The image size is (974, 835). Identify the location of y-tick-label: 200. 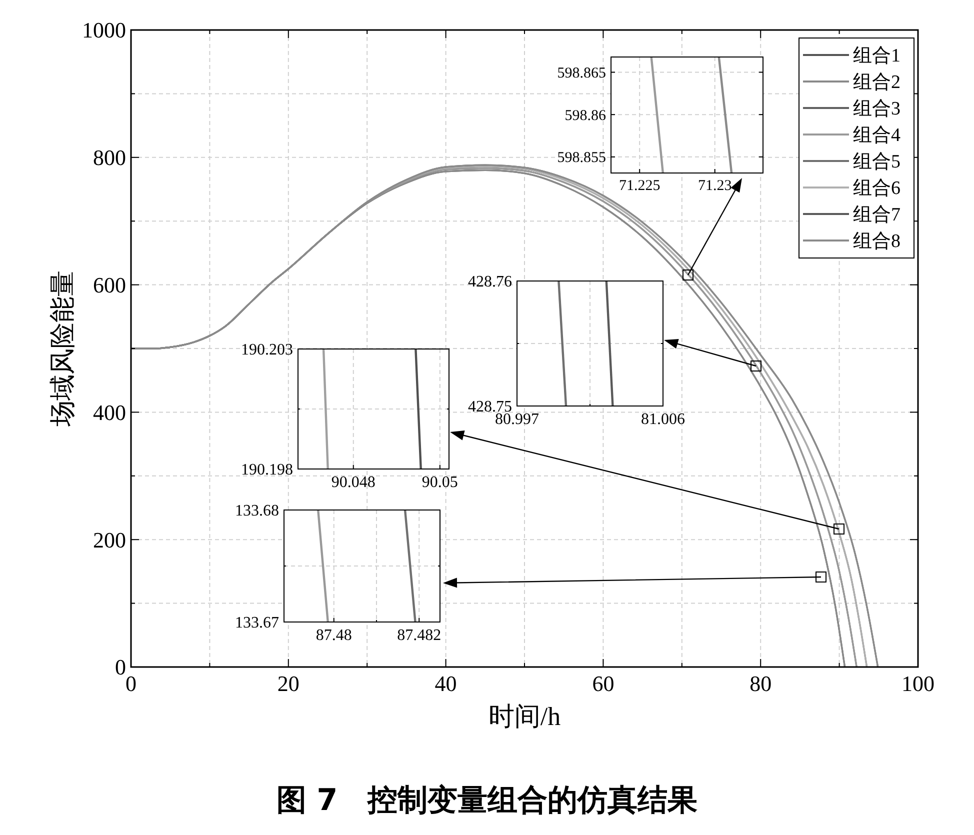
(109, 539).